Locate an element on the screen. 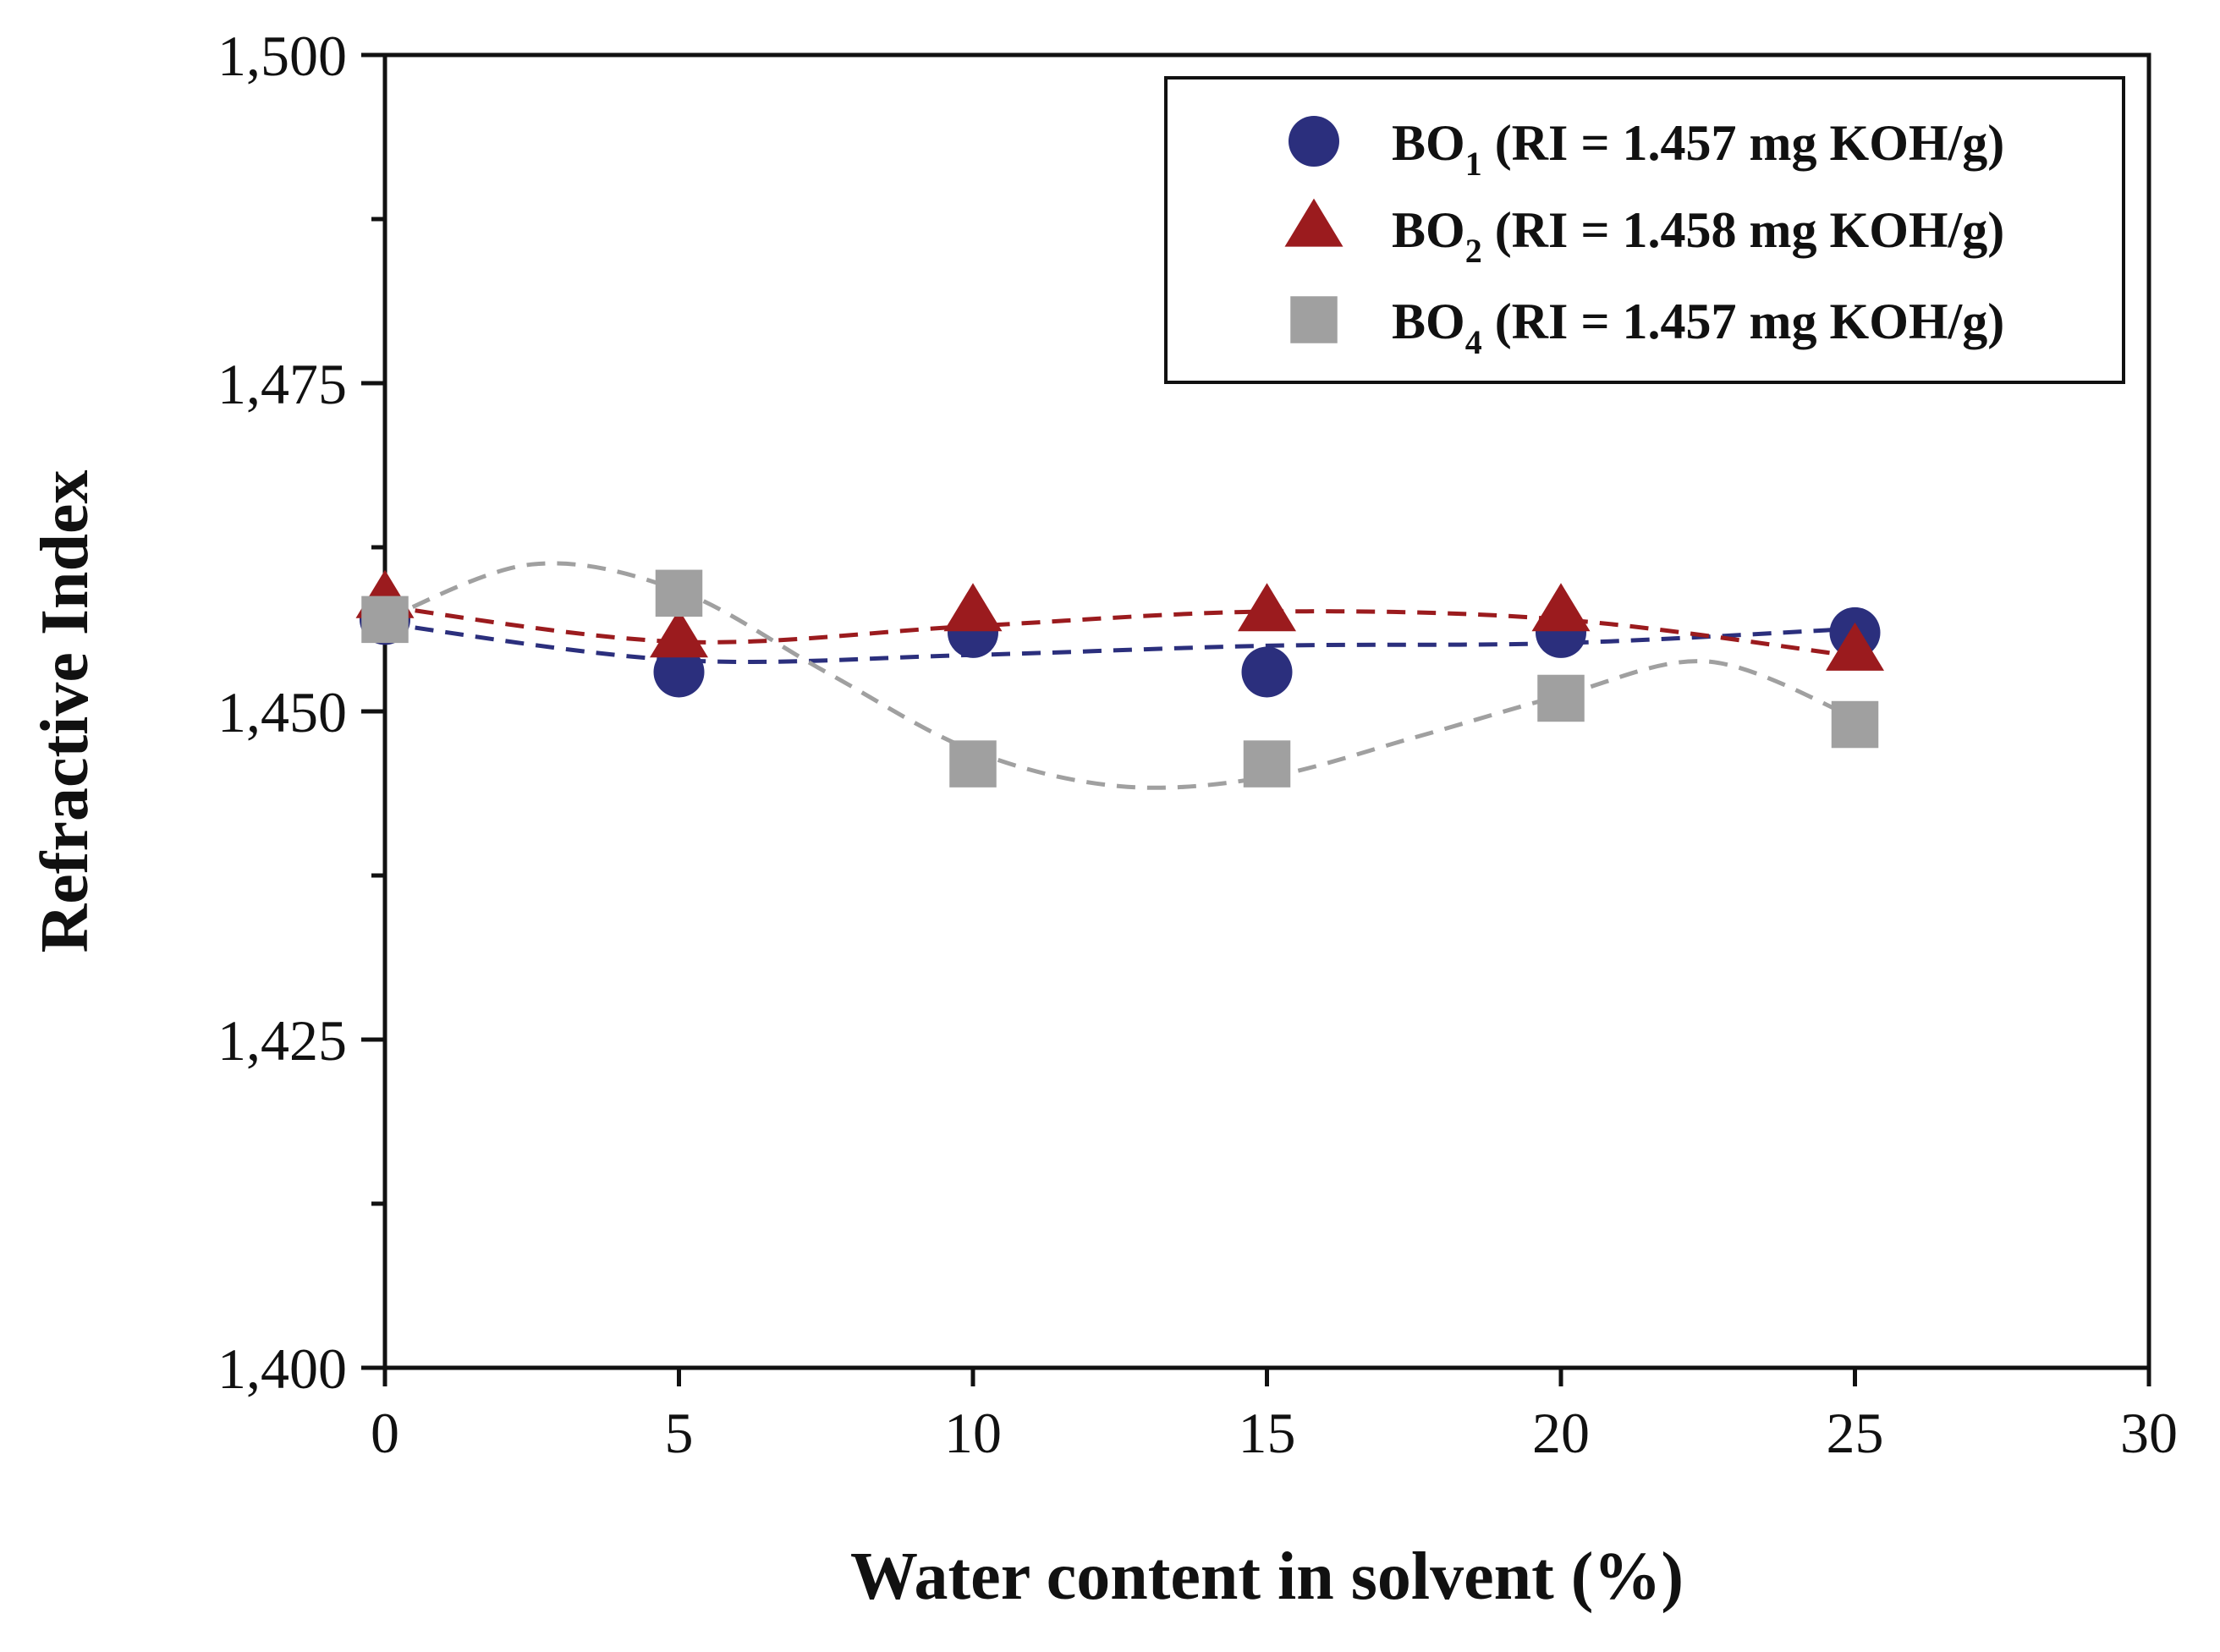 The image size is (2220, 1652). y-tick-label: 1,500 is located at coordinates (282, 56).